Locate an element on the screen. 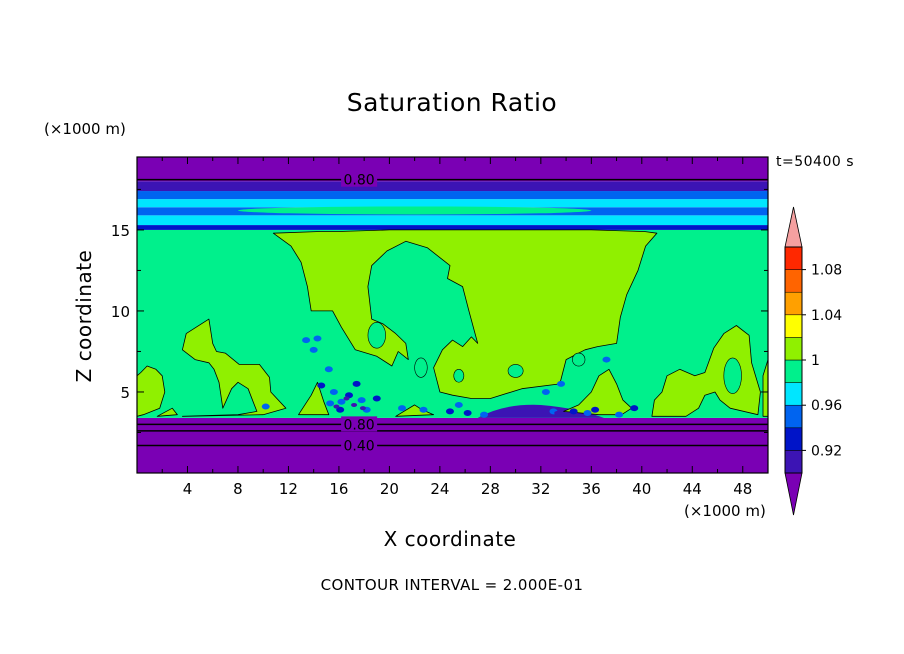  x-tick-label: 36 is located at coordinates (591, 489).